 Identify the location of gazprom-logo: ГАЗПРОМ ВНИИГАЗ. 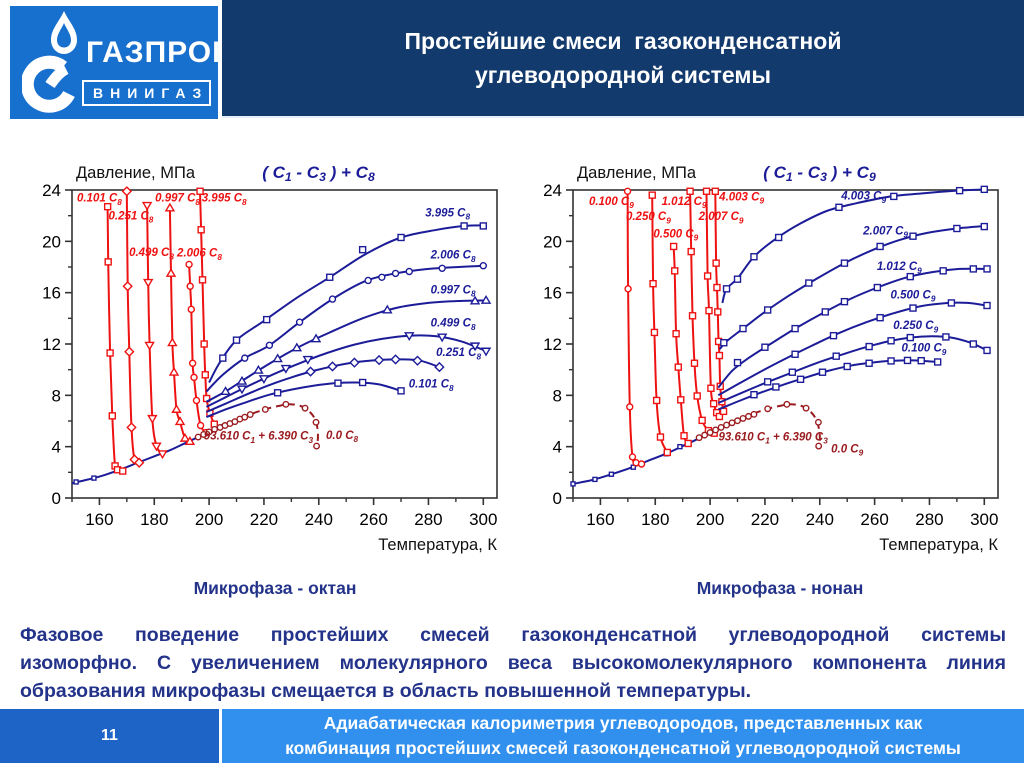
(123, 62).